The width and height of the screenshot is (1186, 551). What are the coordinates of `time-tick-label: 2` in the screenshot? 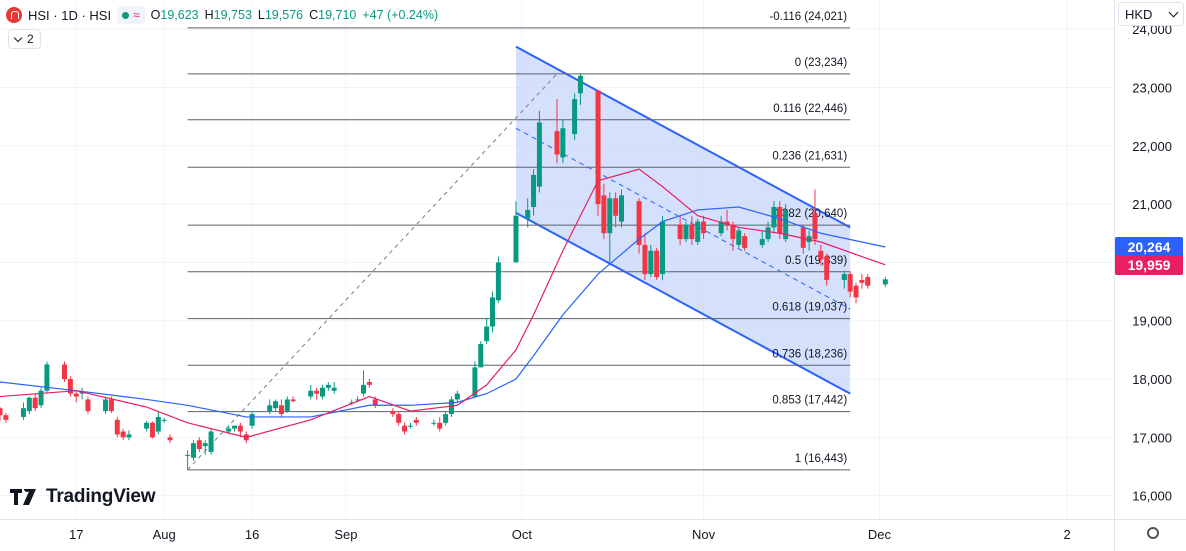 It's located at (1066, 534).